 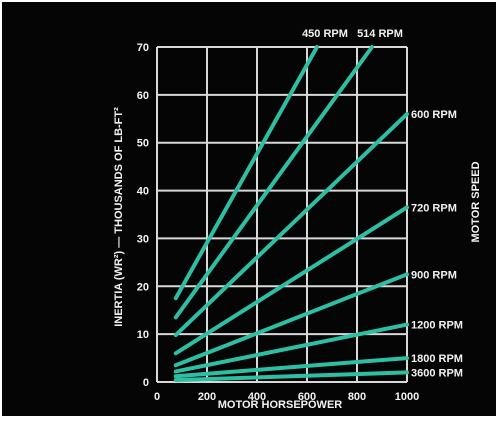 What do you see at coordinates (476, 201) in the screenshot?
I see `right-axis-title: MOTOR SPEED` at bounding box center [476, 201].